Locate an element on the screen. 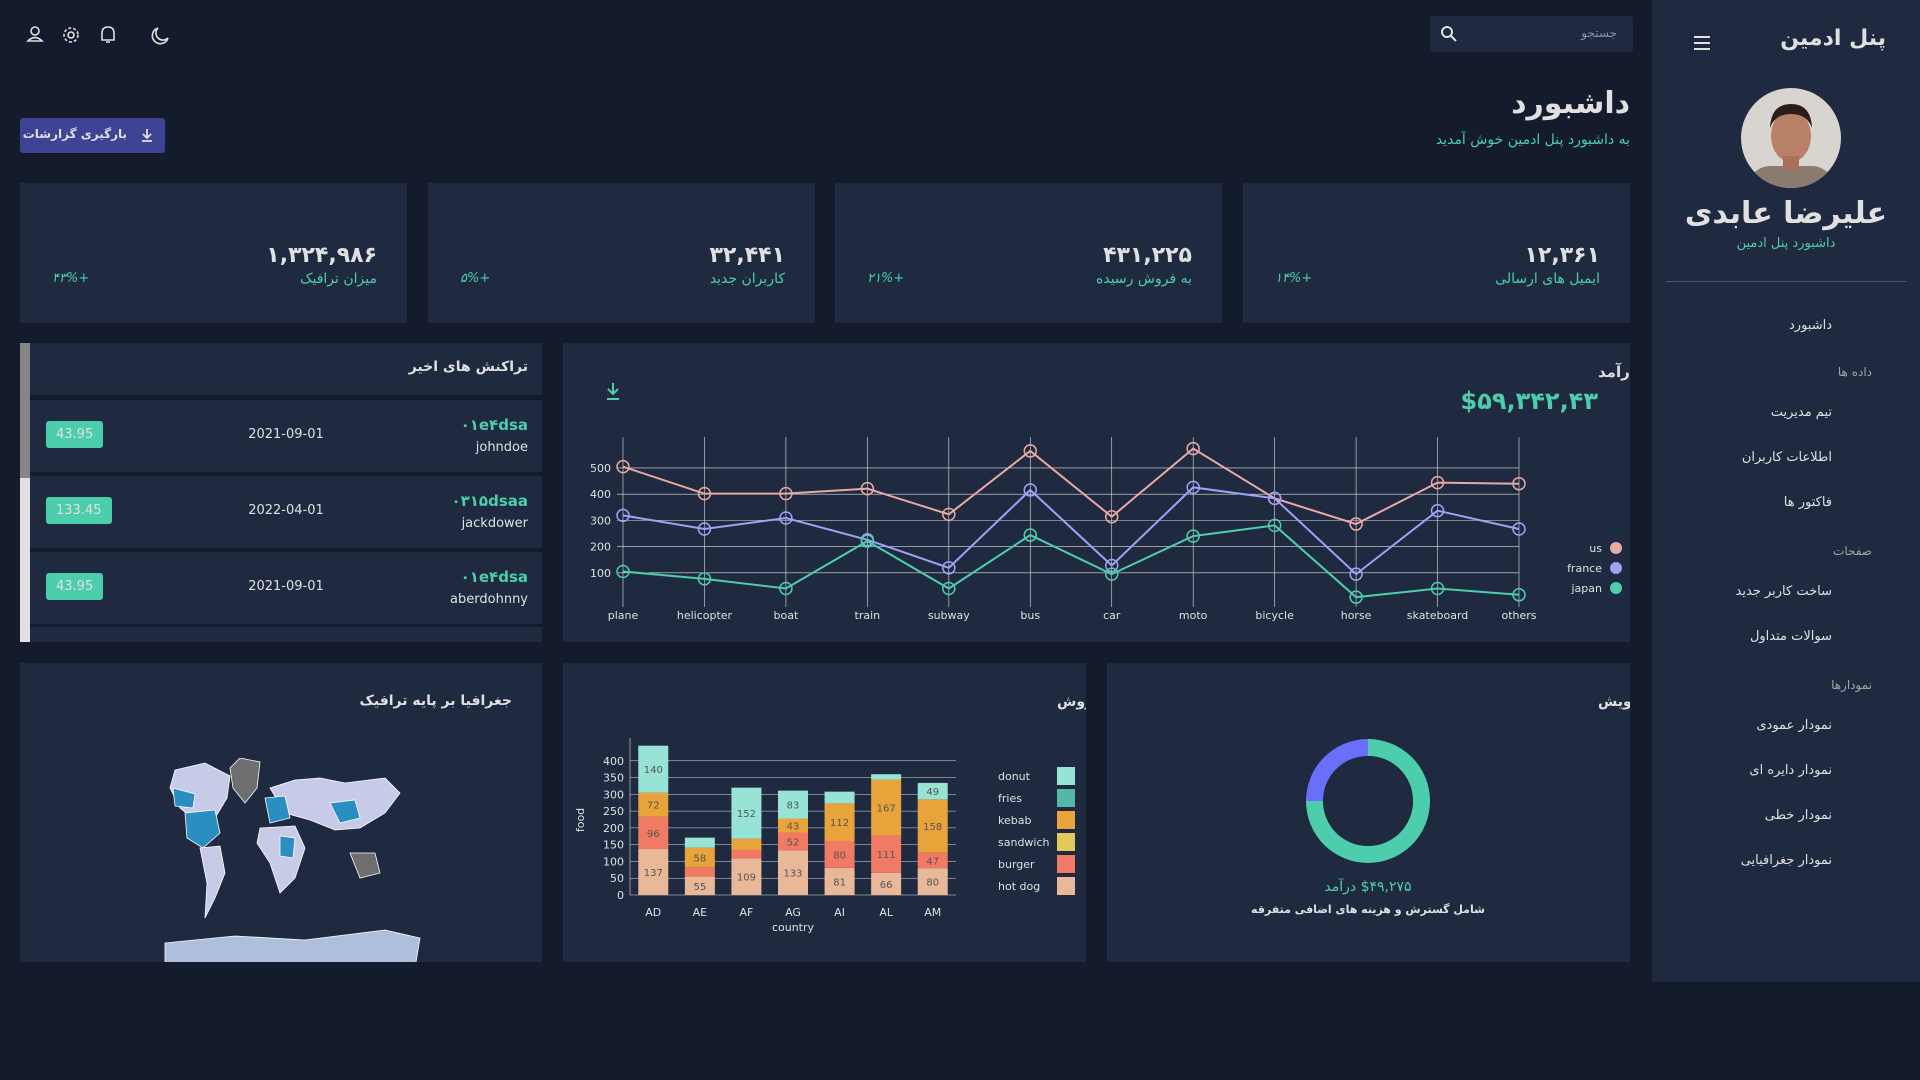 The width and height of the screenshot is (1920, 1080). legend-label: donut is located at coordinates (1014, 776).